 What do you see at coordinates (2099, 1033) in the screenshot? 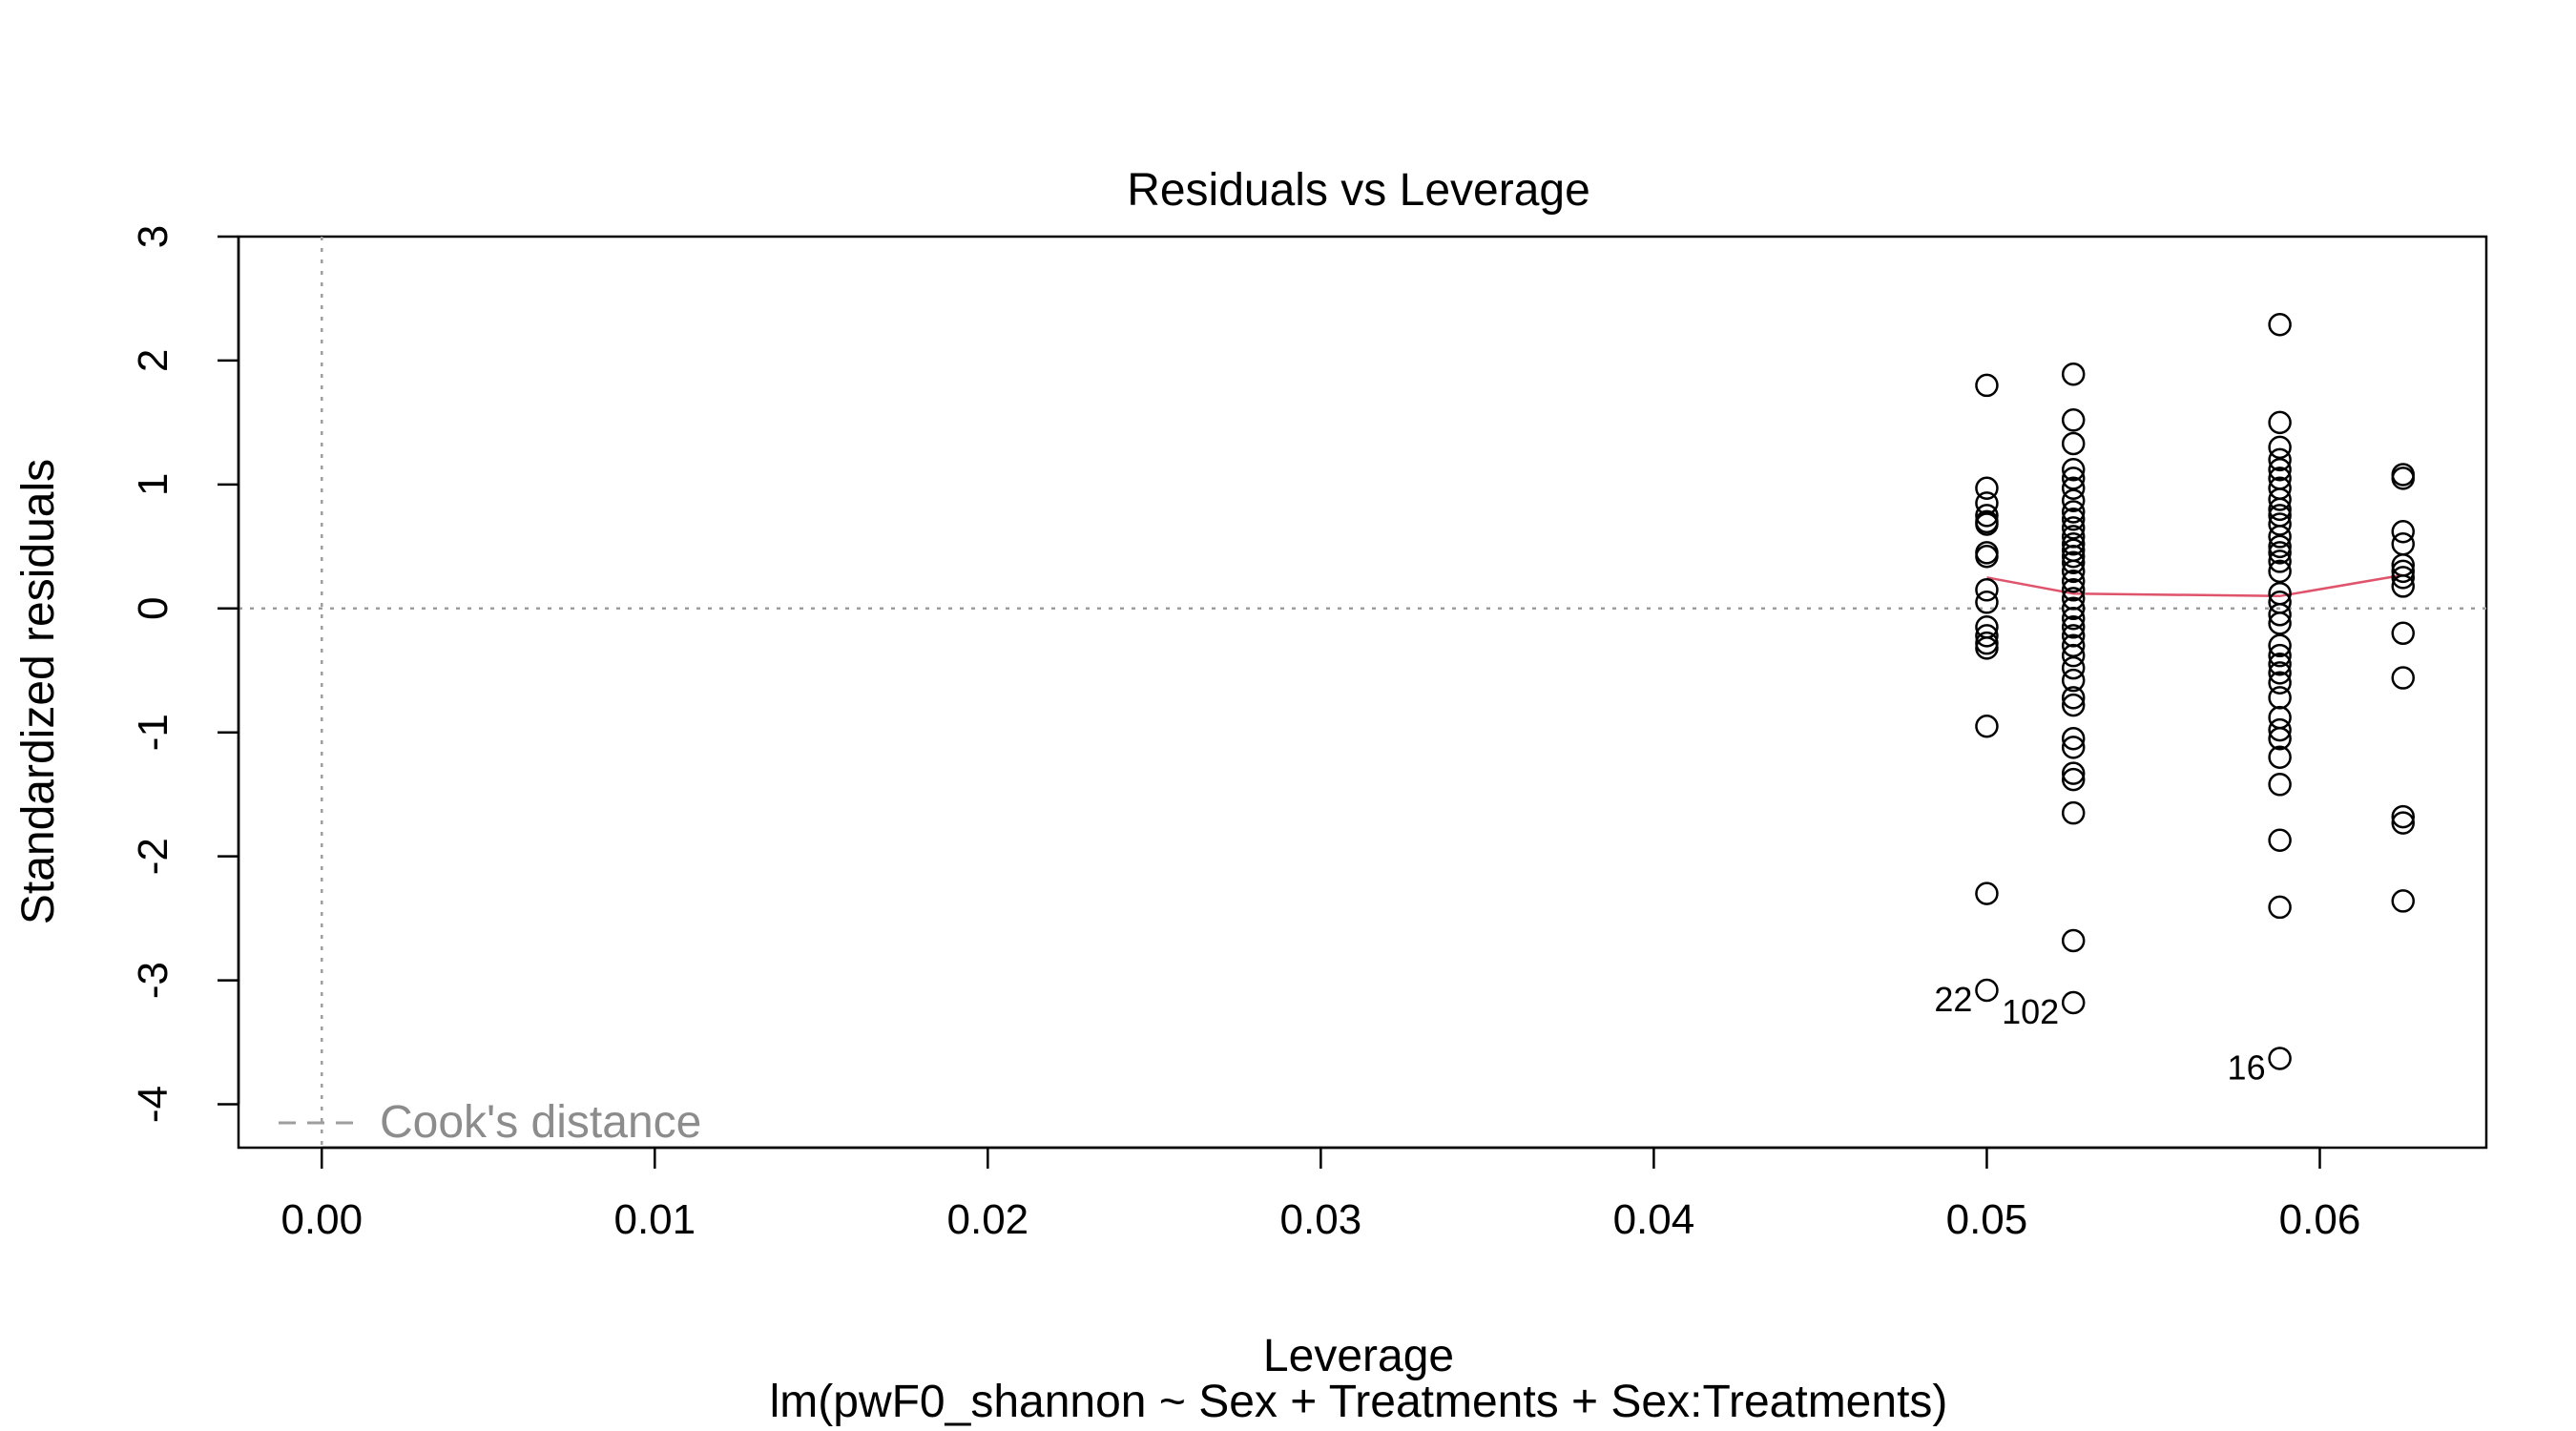
I see `point-annotations: 22 102 16` at bounding box center [2099, 1033].